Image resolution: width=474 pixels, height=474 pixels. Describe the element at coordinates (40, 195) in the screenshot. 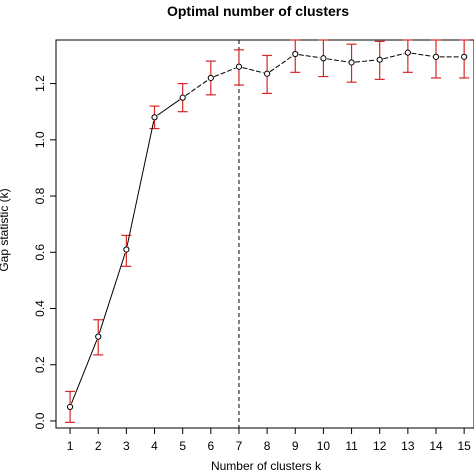

I see `y-tick-label: 0.8` at that location.